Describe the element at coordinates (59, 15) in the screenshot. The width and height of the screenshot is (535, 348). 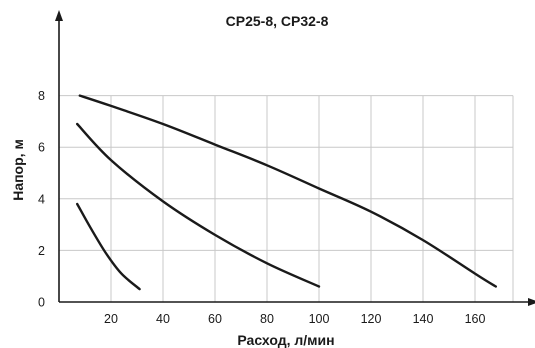
I see `y-axis-arrow` at that location.